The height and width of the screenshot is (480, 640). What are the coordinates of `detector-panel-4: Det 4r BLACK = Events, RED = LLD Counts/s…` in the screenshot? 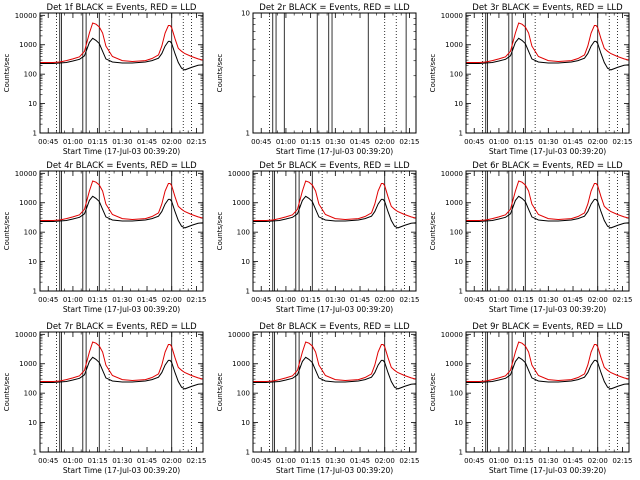 It's located at (105, 237).